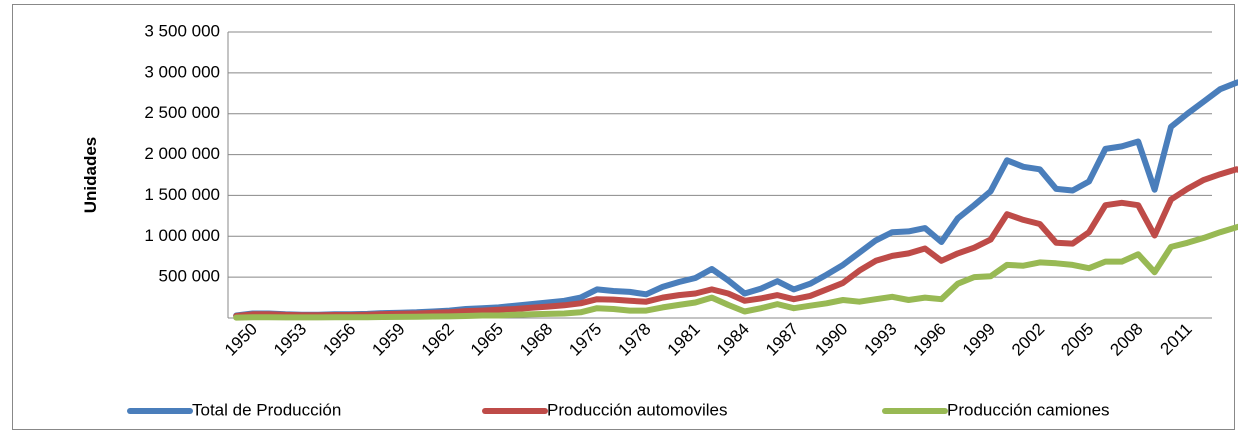 The width and height of the screenshot is (1238, 437). I want to click on legend-label: Producción camiones, so click(1028, 409).